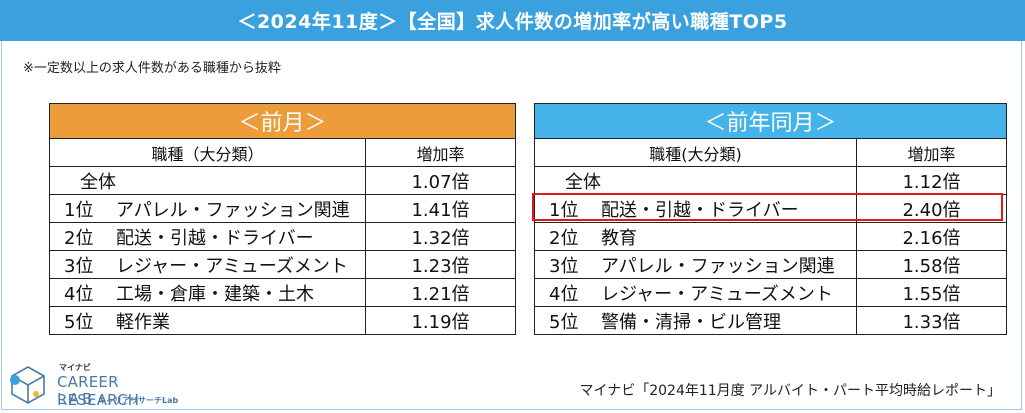 This screenshot has height=413, width=1025. Describe the element at coordinates (691, 322) in the screenshot. I see `category-label: 警備・清掃・ビル管理` at that location.